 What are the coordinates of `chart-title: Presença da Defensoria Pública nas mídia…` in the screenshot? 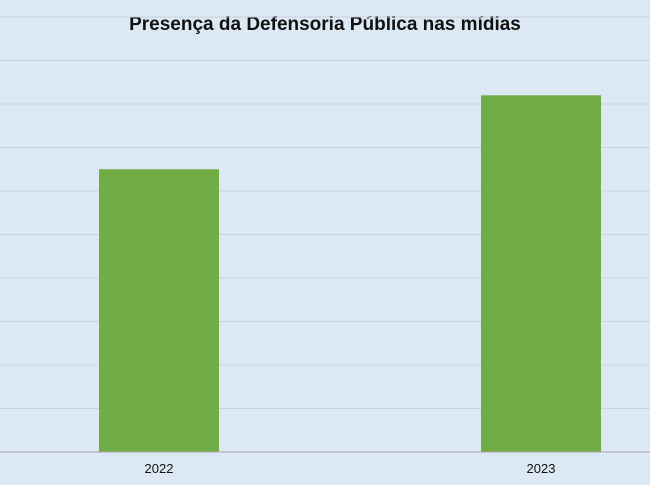 It's located at (325, 24).